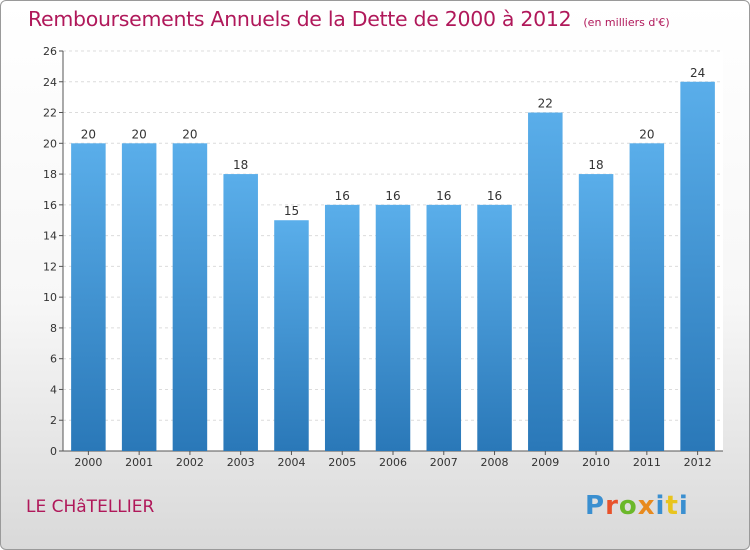 The image size is (750, 550). What do you see at coordinates (139, 462) in the screenshot?
I see `x-tick-label-2001: 2001` at bounding box center [139, 462].